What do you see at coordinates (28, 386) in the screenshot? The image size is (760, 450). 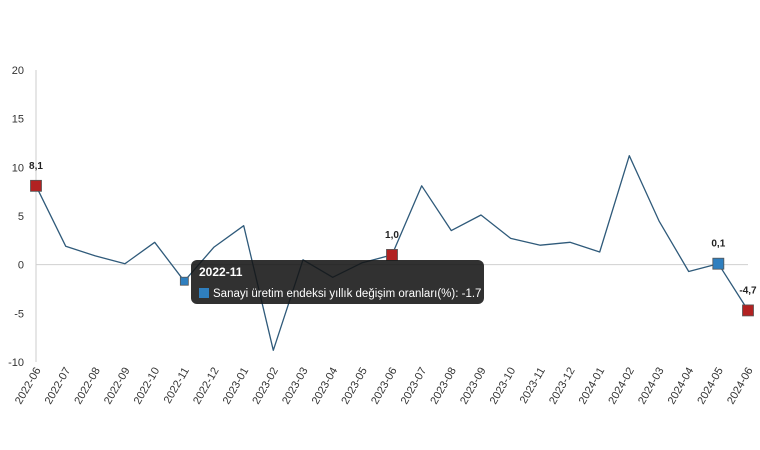 I see `x-tick-label: 2022-06` at bounding box center [28, 386].